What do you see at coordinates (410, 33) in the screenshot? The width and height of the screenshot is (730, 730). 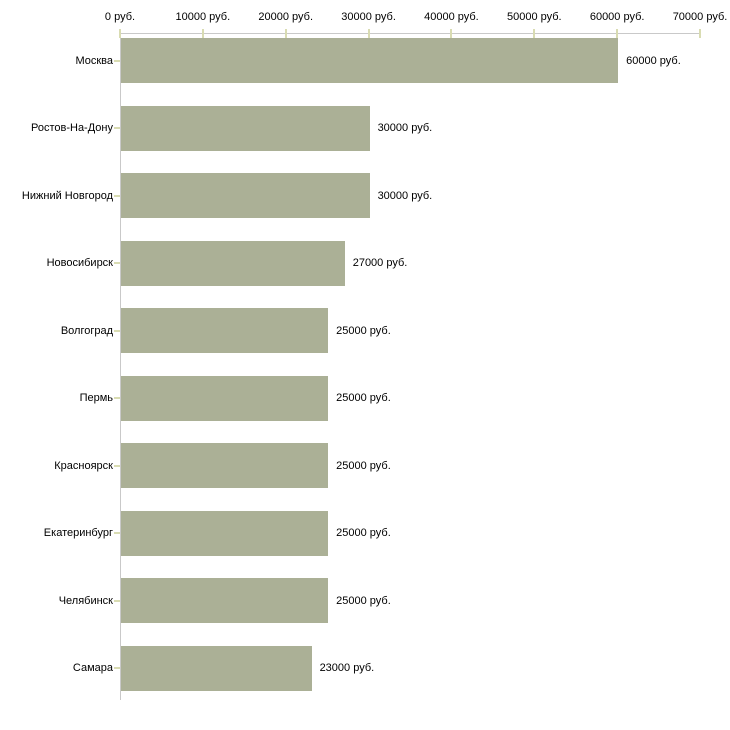 I see `x-axis-line` at bounding box center [410, 33].